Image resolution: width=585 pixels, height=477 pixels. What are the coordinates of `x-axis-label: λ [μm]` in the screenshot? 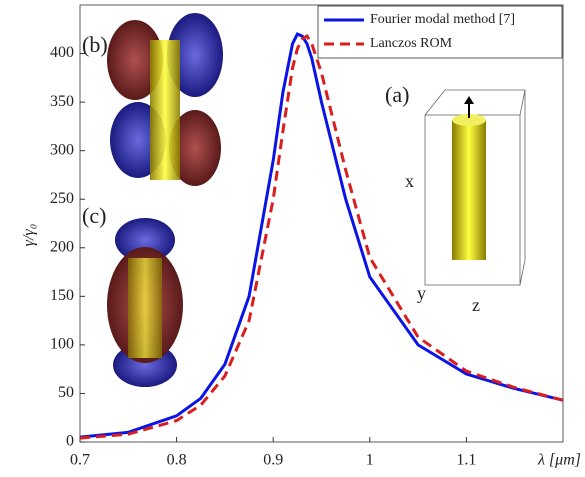 It's located at (559, 460).